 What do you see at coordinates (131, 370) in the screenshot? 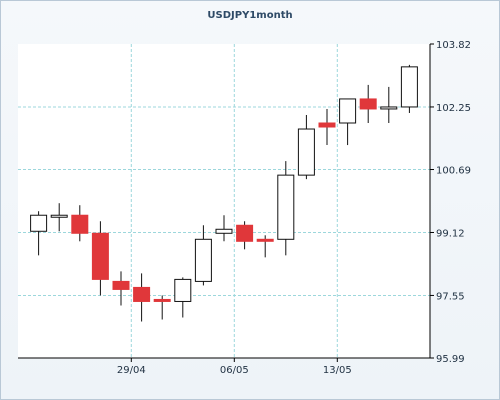
I see `x-tick-label: 29/04` at bounding box center [131, 370].